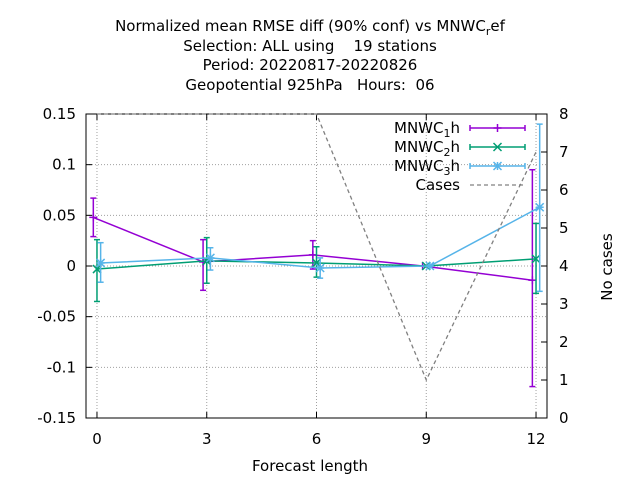 Image resolution: width=640 pixels, height=480 pixels. I want to click on y2-tick-label: 6, so click(564, 190).